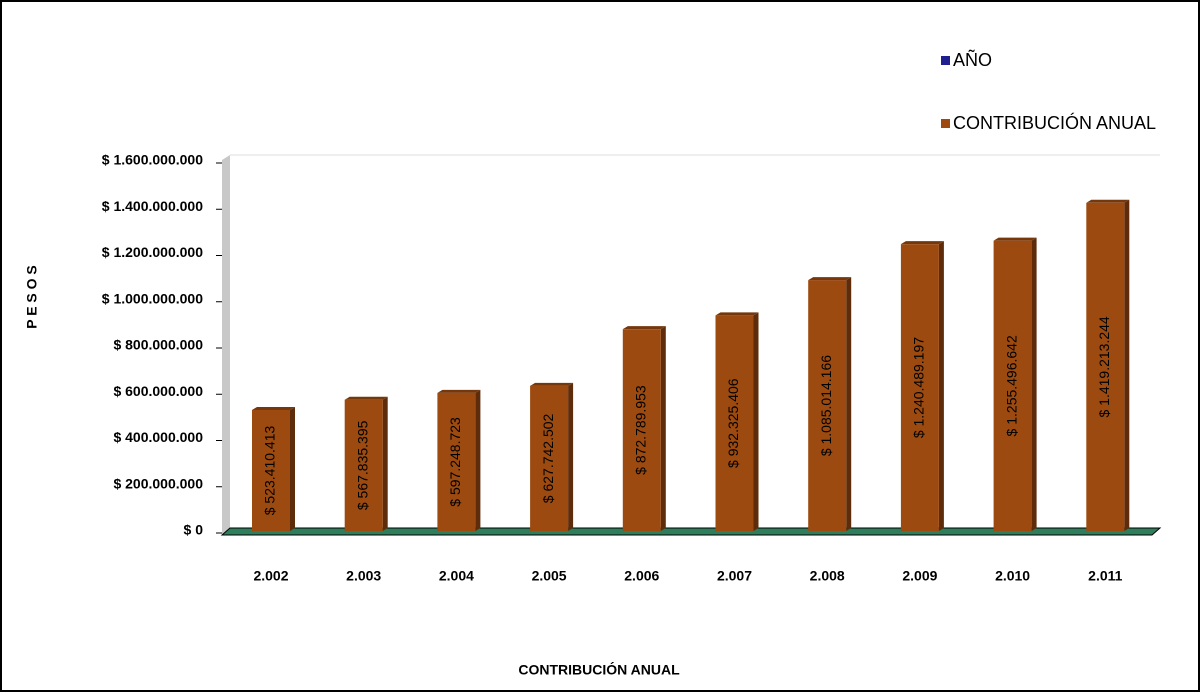 The image size is (1201, 693). What do you see at coordinates (152, 160) in the screenshot?
I see `y-tick-label: $ 1.600.000.000` at bounding box center [152, 160].